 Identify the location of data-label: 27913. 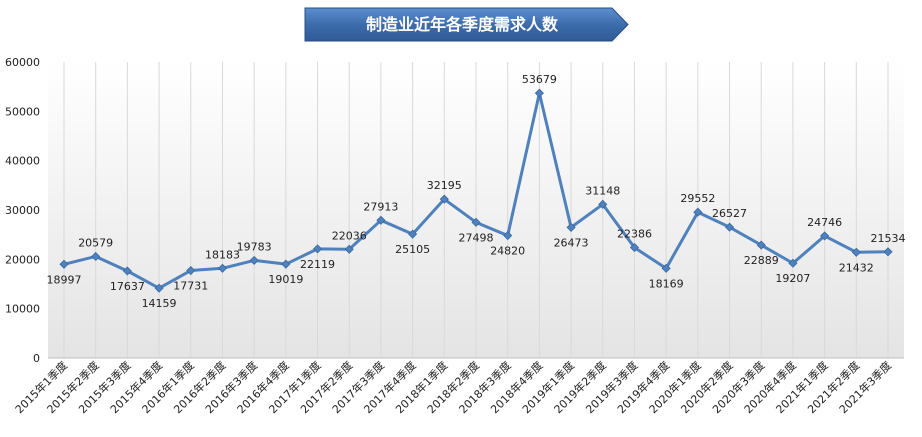
(380, 206).